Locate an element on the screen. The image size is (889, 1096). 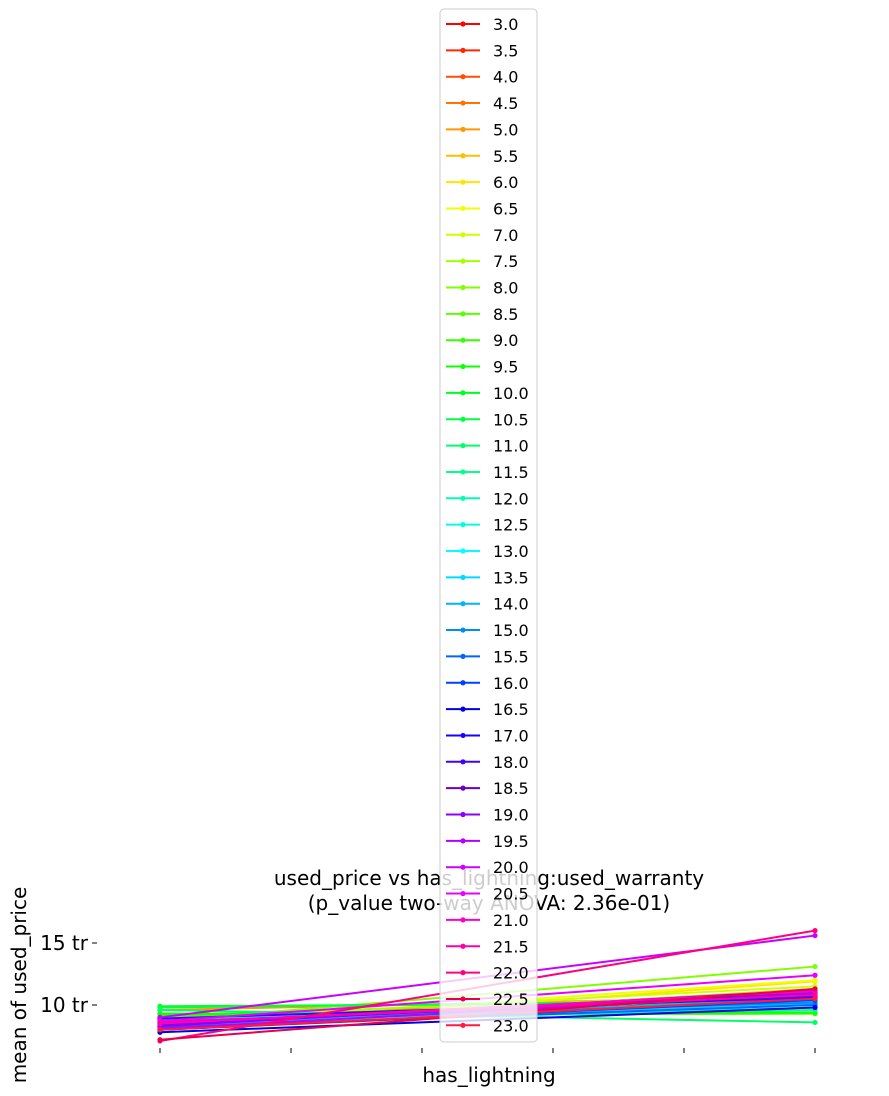
legend-item: 16.5 is located at coordinates (487, 709).